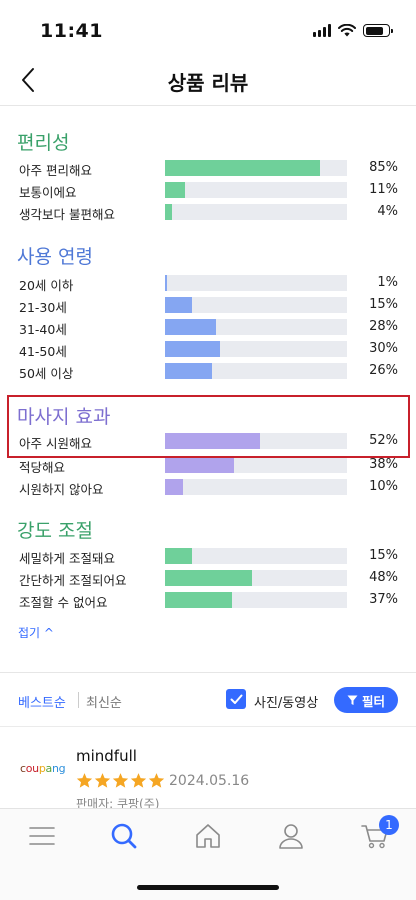 The image size is (416, 900). What do you see at coordinates (383, 599) in the screenshot?
I see `row-percent: 37%` at bounding box center [383, 599].